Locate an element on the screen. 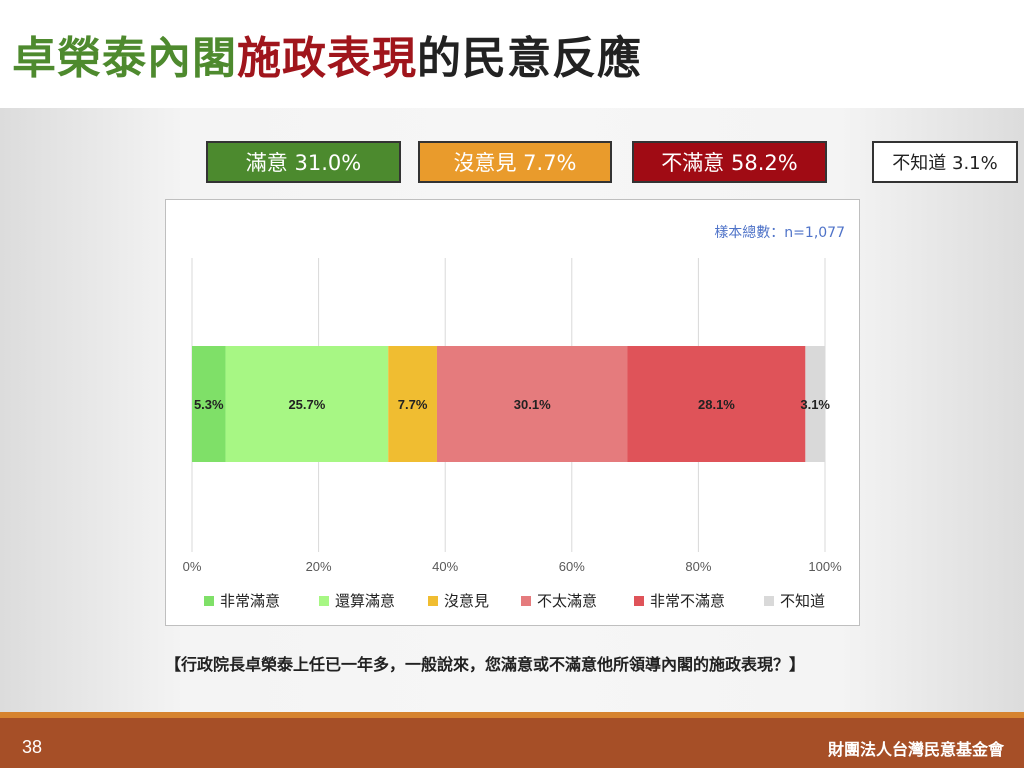 The height and width of the screenshot is (768, 1024). x-tick-label: 0% is located at coordinates (192, 566).